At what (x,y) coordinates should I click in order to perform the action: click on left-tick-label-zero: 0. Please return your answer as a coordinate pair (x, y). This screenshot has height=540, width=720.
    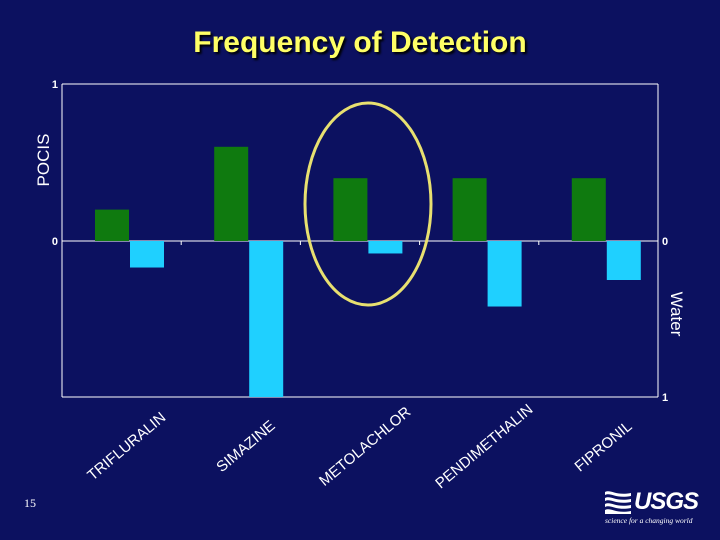
    Looking at the image, I should click on (55, 242).